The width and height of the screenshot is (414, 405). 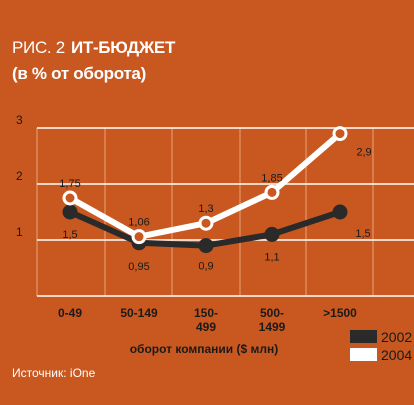 I want to click on legend-swatch-2002, so click(x=363, y=336).